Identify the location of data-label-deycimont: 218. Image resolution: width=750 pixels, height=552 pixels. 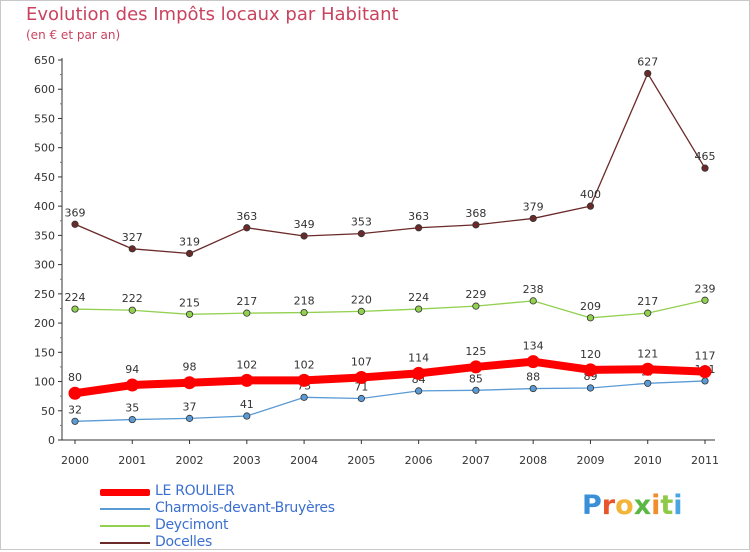
(304, 301).